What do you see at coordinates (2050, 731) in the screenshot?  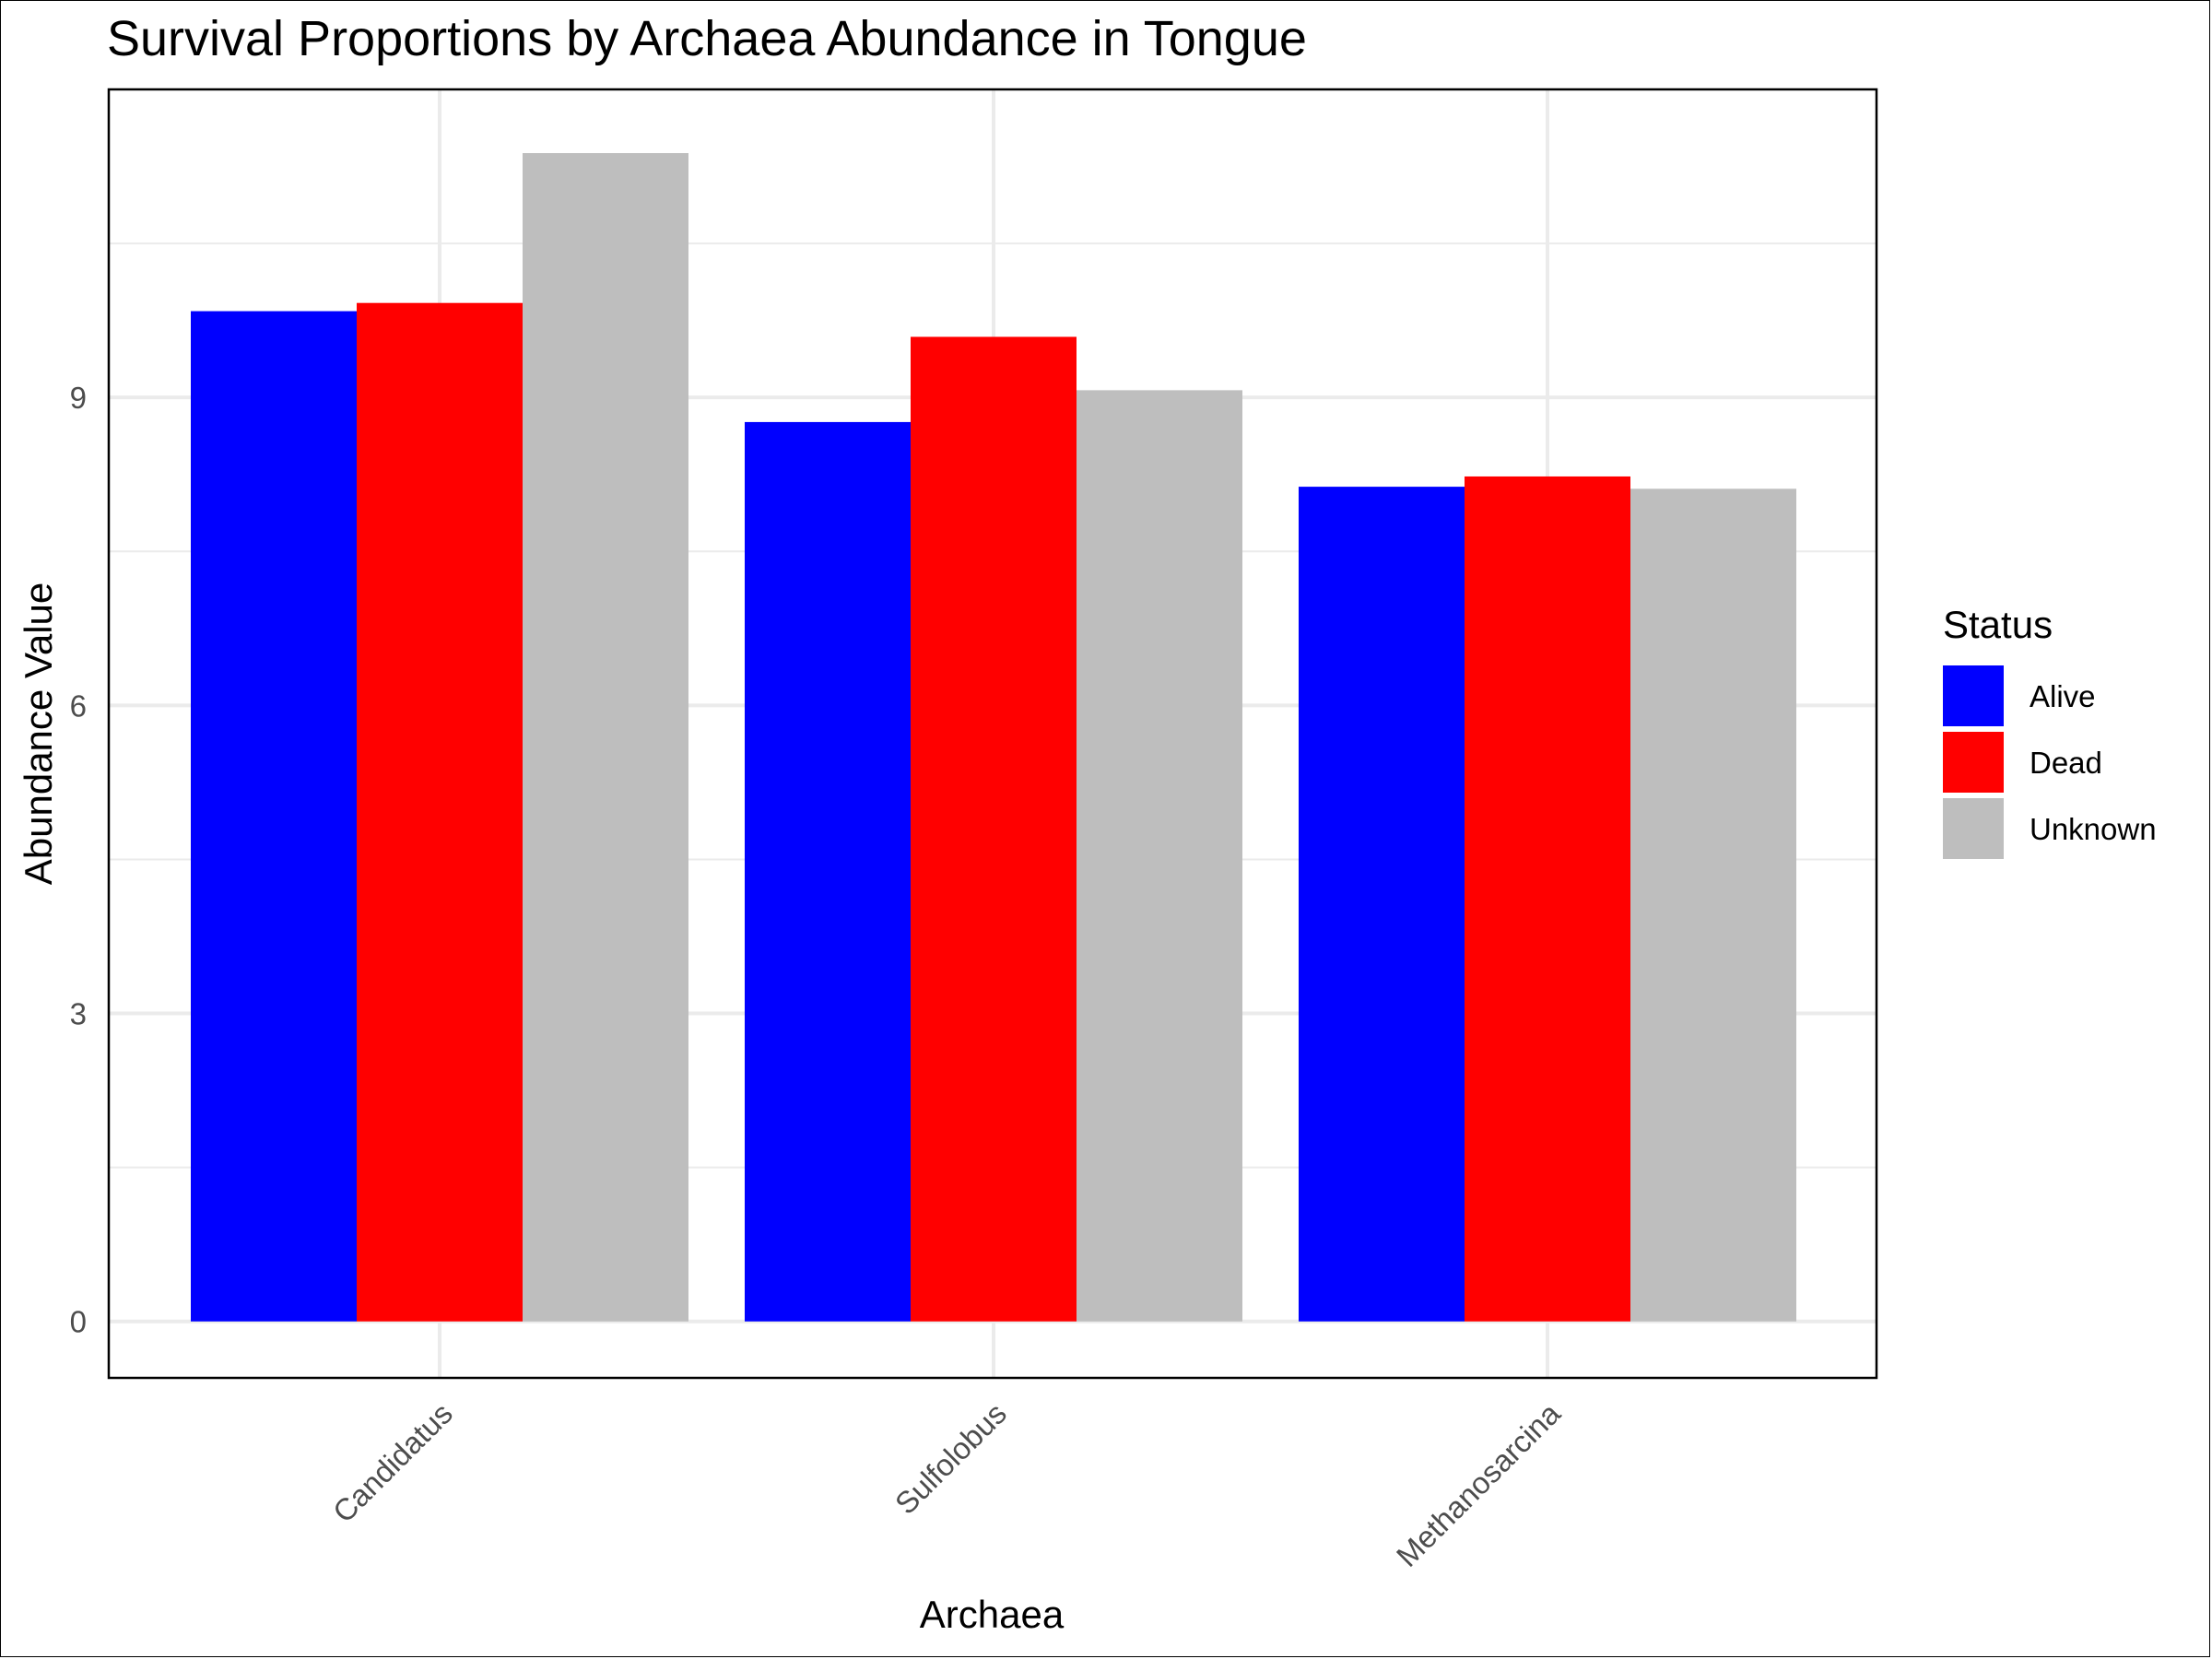 I see `legend: Status Alive Dead Unknown` at bounding box center [2050, 731].